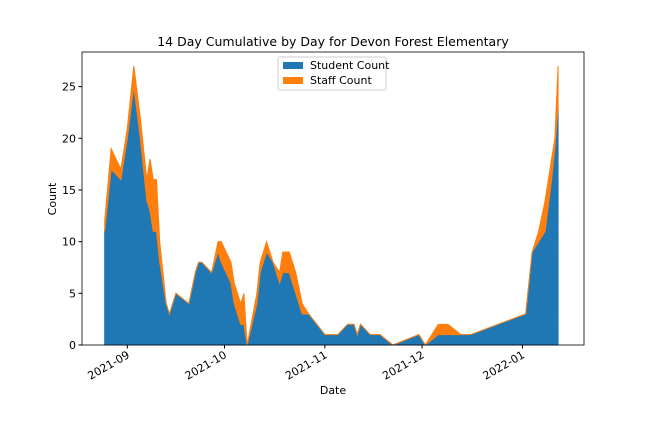 Image resolution: width=648 pixels, height=432 pixels. What do you see at coordinates (72, 345) in the screenshot?
I see `y-tick-label: 0` at bounding box center [72, 345].